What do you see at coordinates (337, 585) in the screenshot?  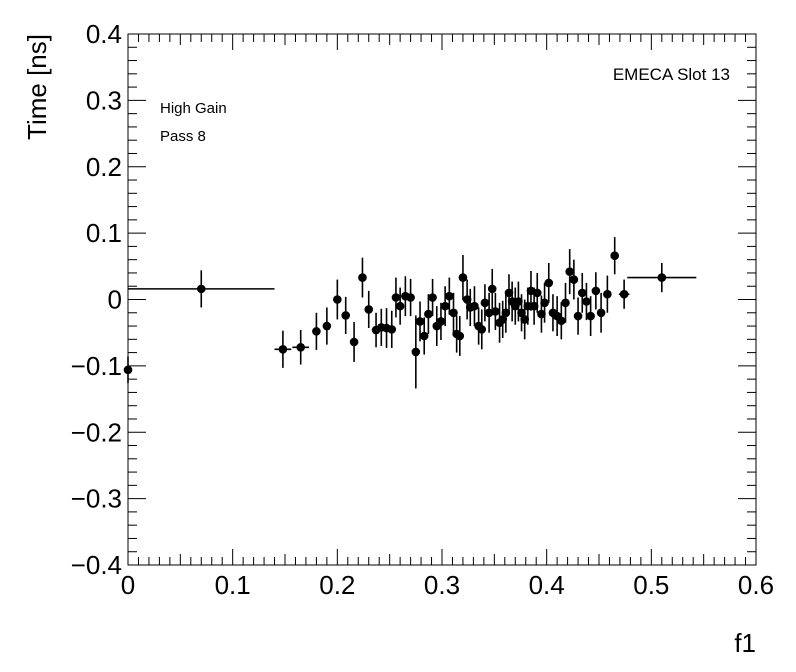 I see `x-tick-label: 0.2` at bounding box center [337, 585].